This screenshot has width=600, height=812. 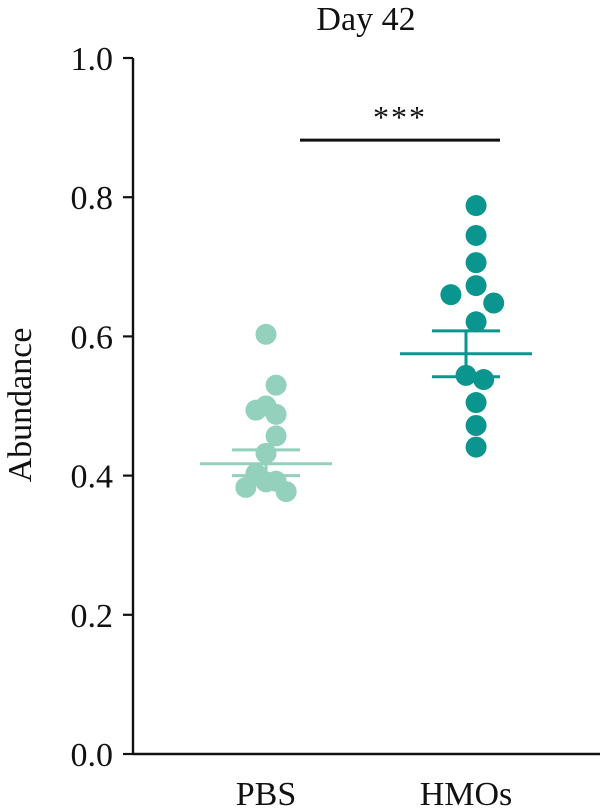 I want to click on y-ticks: 0.0 0.2 0.4 0.6 0.8 1.0, so click(x=102, y=407).